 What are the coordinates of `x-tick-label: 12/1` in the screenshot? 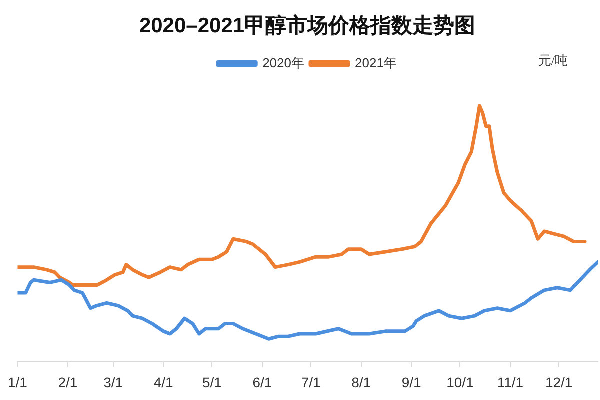 It's located at (559, 382).